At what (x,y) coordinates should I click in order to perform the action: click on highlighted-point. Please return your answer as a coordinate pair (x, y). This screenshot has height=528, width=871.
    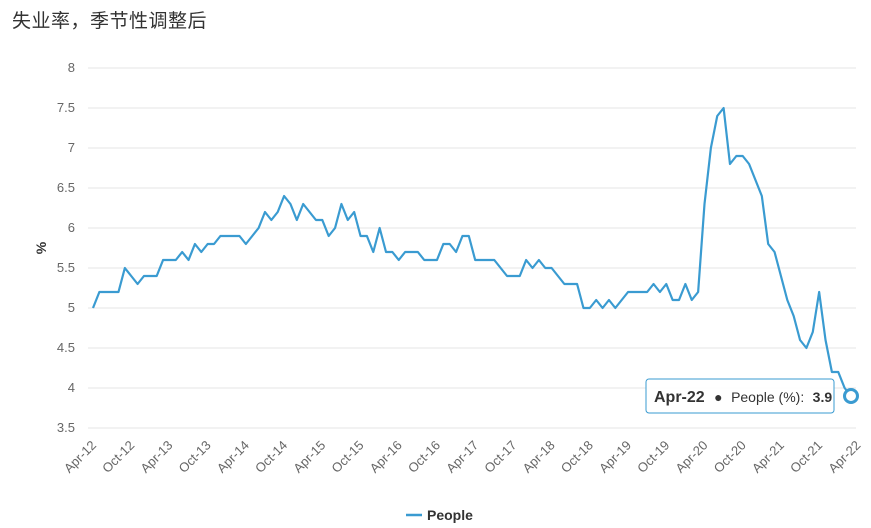
    Looking at the image, I should click on (851, 396).